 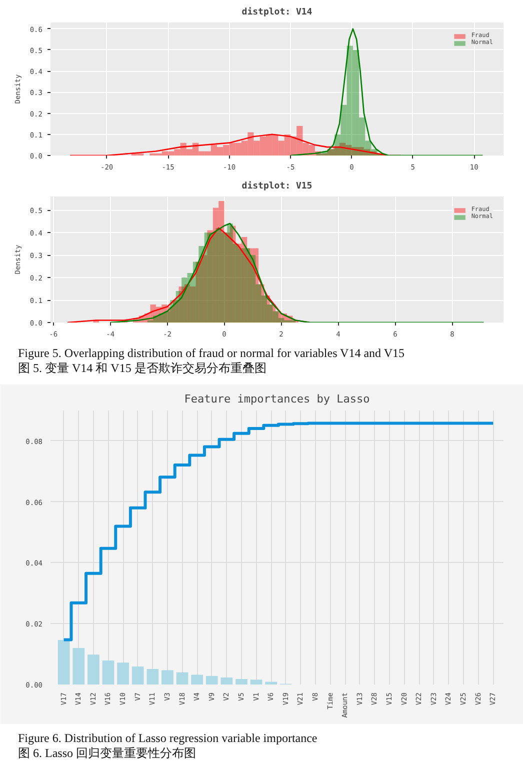 I want to click on caption: 图 5. 变量 V14 和 V15 是否欺诈交易分布重叠图, so click(x=143, y=368).